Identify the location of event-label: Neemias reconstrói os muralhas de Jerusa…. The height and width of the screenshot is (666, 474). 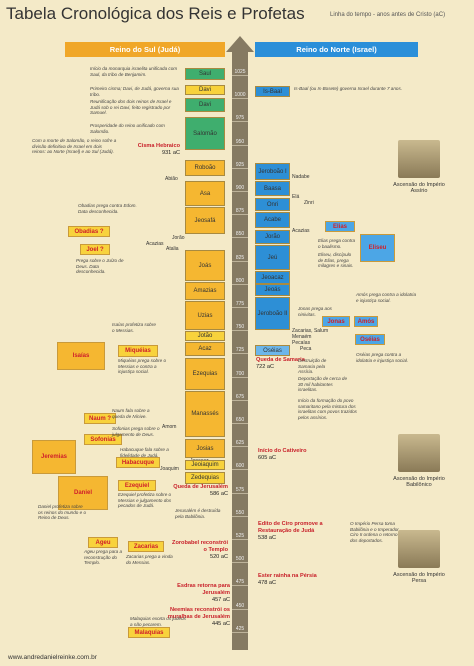
(198, 613).